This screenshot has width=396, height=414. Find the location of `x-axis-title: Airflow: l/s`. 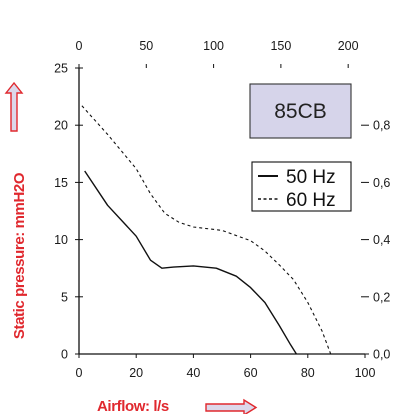

x-axis-title: Airflow: l/s is located at coordinates (133, 406).